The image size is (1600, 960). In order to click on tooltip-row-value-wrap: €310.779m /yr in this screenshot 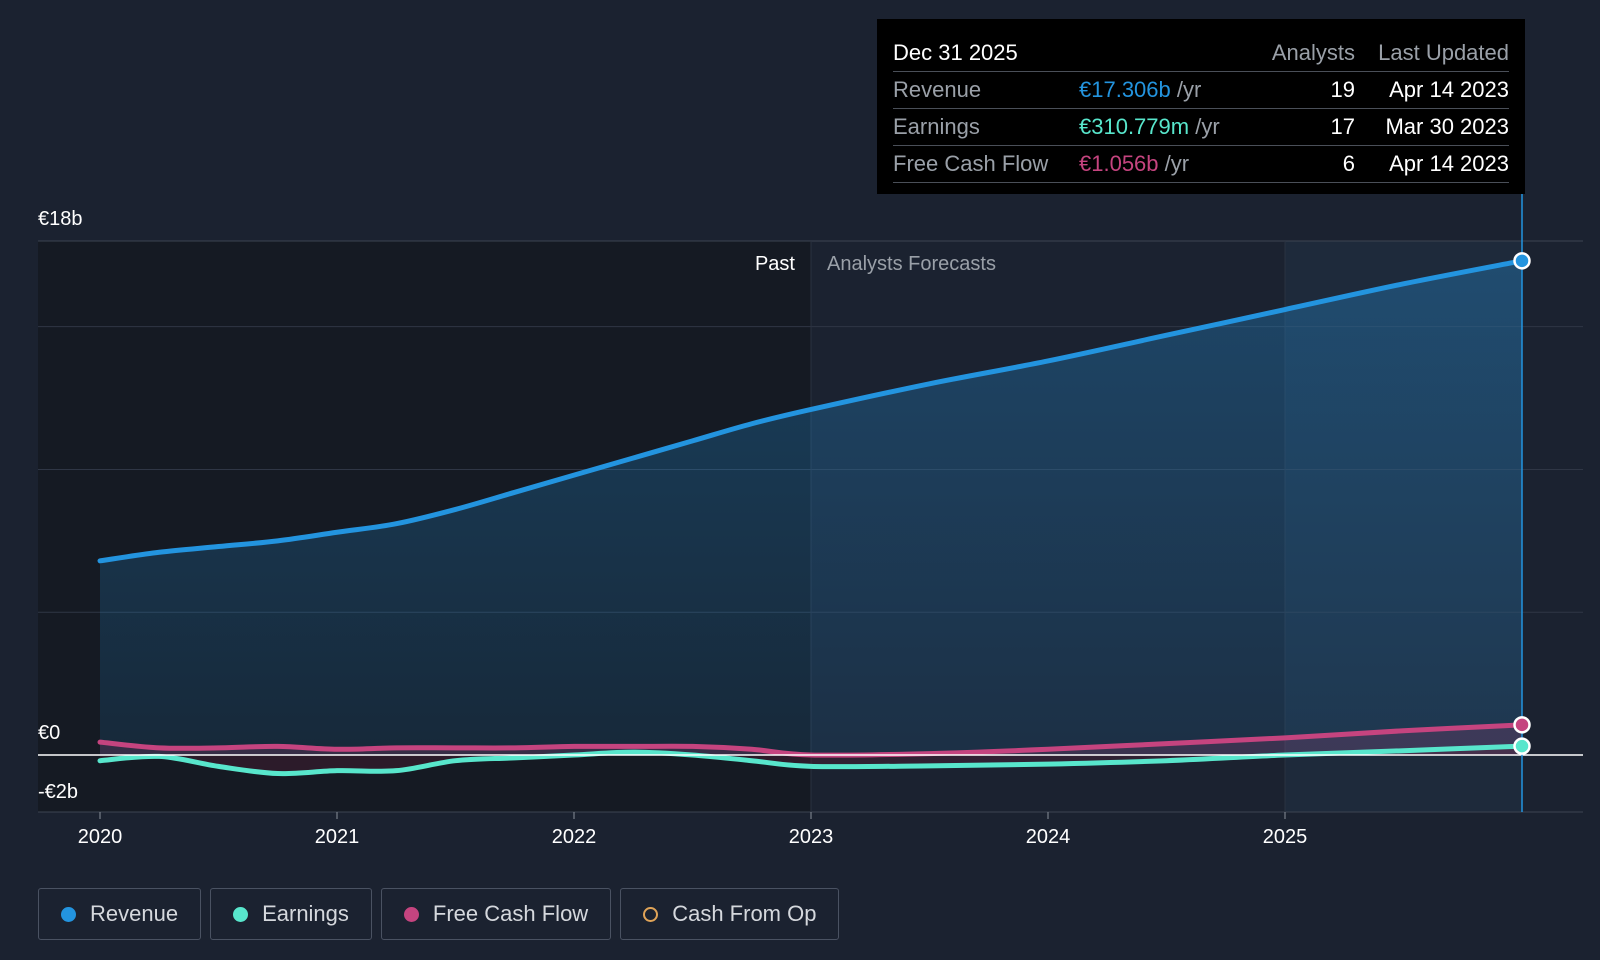, I will do `click(1149, 127)`.